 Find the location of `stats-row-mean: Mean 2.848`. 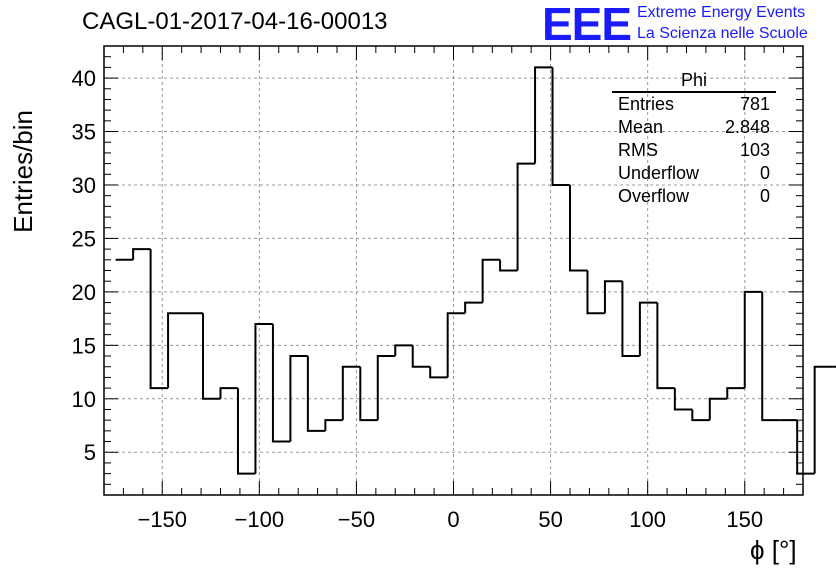

stats-row-mean: Mean 2.848 is located at coordinates (694, 127).